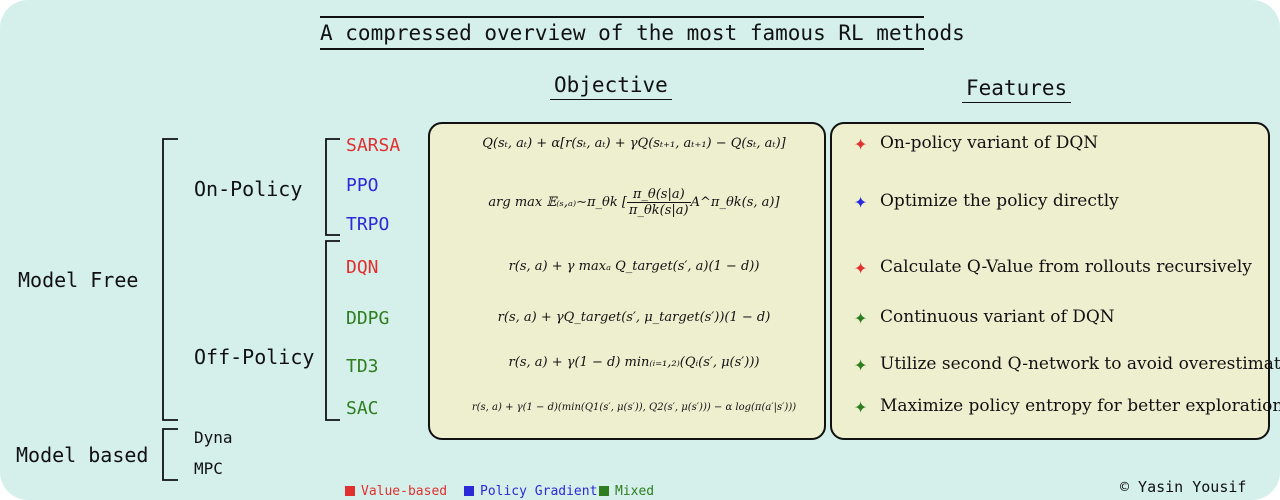  I want to click on feature-sarsa: On-policy variant of DQN, so click(989, 143).